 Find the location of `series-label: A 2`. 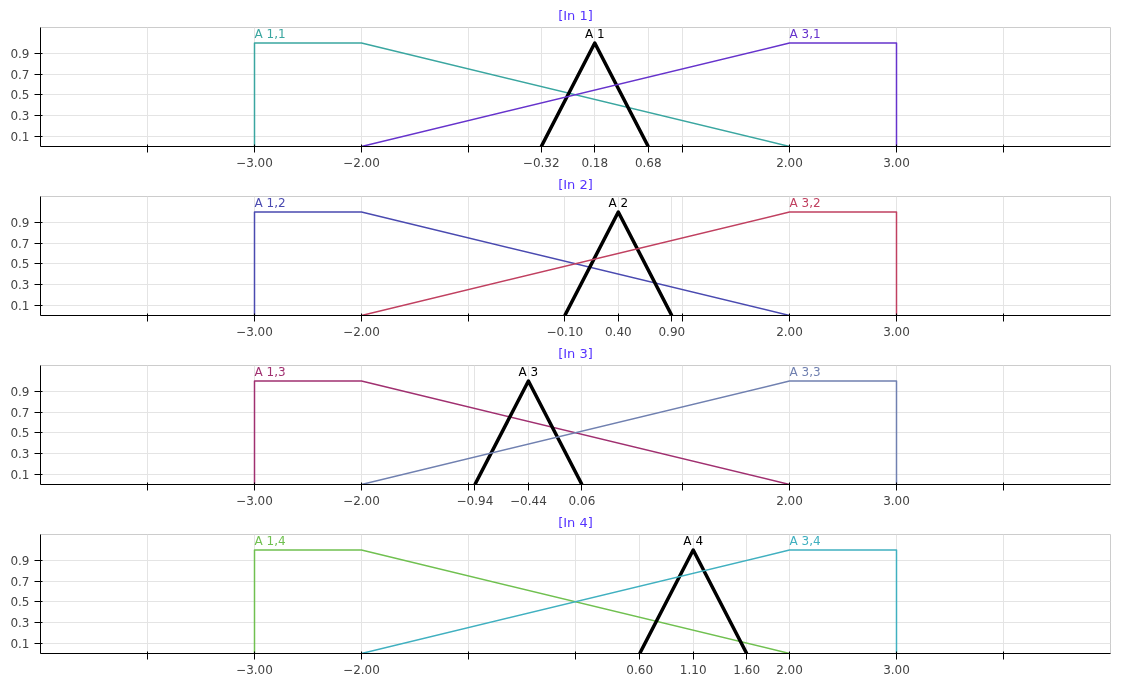

series-label: A 2 is located at coordinates (618, 203).